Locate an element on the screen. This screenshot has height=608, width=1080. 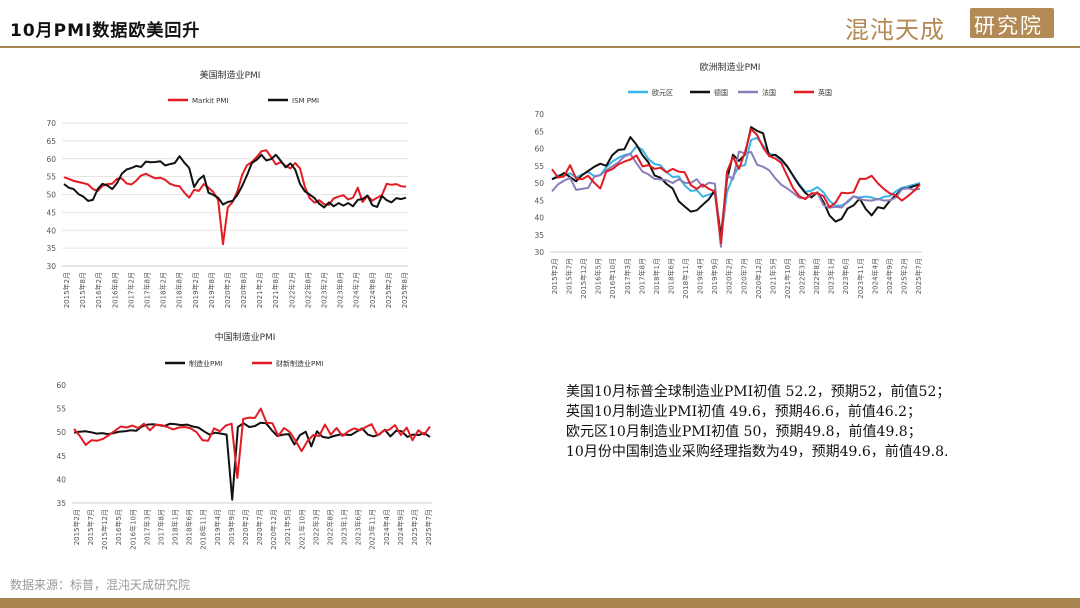
logo-box-text: 研究院 is located at coordinates (1008, 26).